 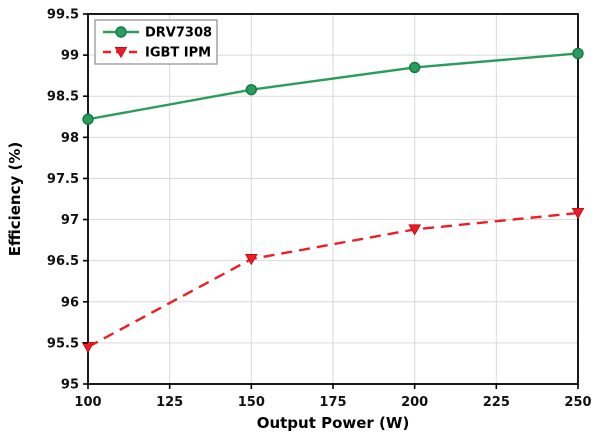 I want to click on legend-label: DRV7308, so click(x=178, y=33).